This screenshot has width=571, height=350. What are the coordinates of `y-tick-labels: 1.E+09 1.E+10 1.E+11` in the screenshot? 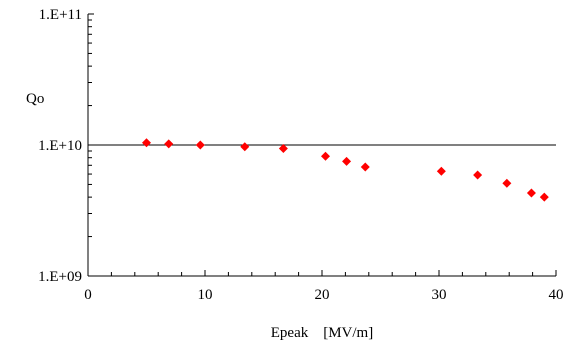 It's located at (60, 146).